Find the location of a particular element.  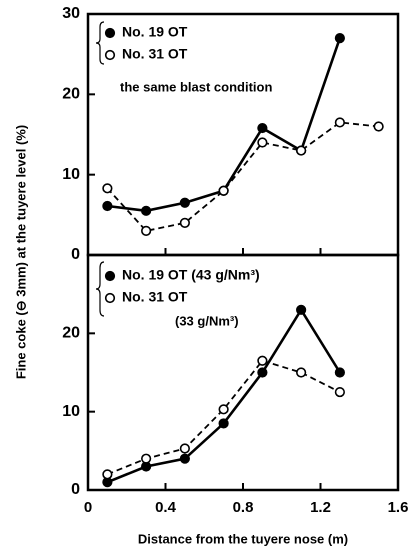

x-axis-label: Distance from the tuyere nose (m) is located at coordinates (243, 538).